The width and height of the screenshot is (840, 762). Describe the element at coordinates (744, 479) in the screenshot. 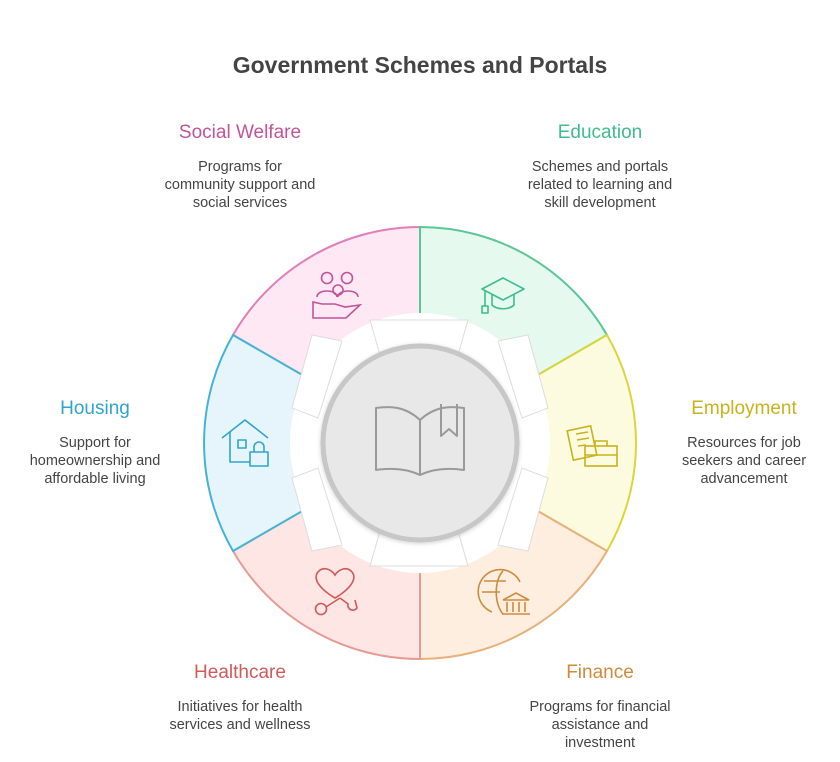

I see `desc-line: advancement` at that location.